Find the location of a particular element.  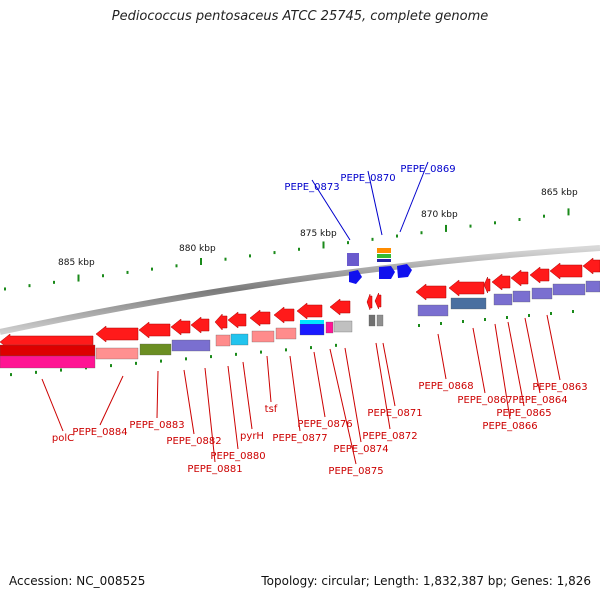

accession-text: Accession: NC_008525 is located at coordinates (77, 581).